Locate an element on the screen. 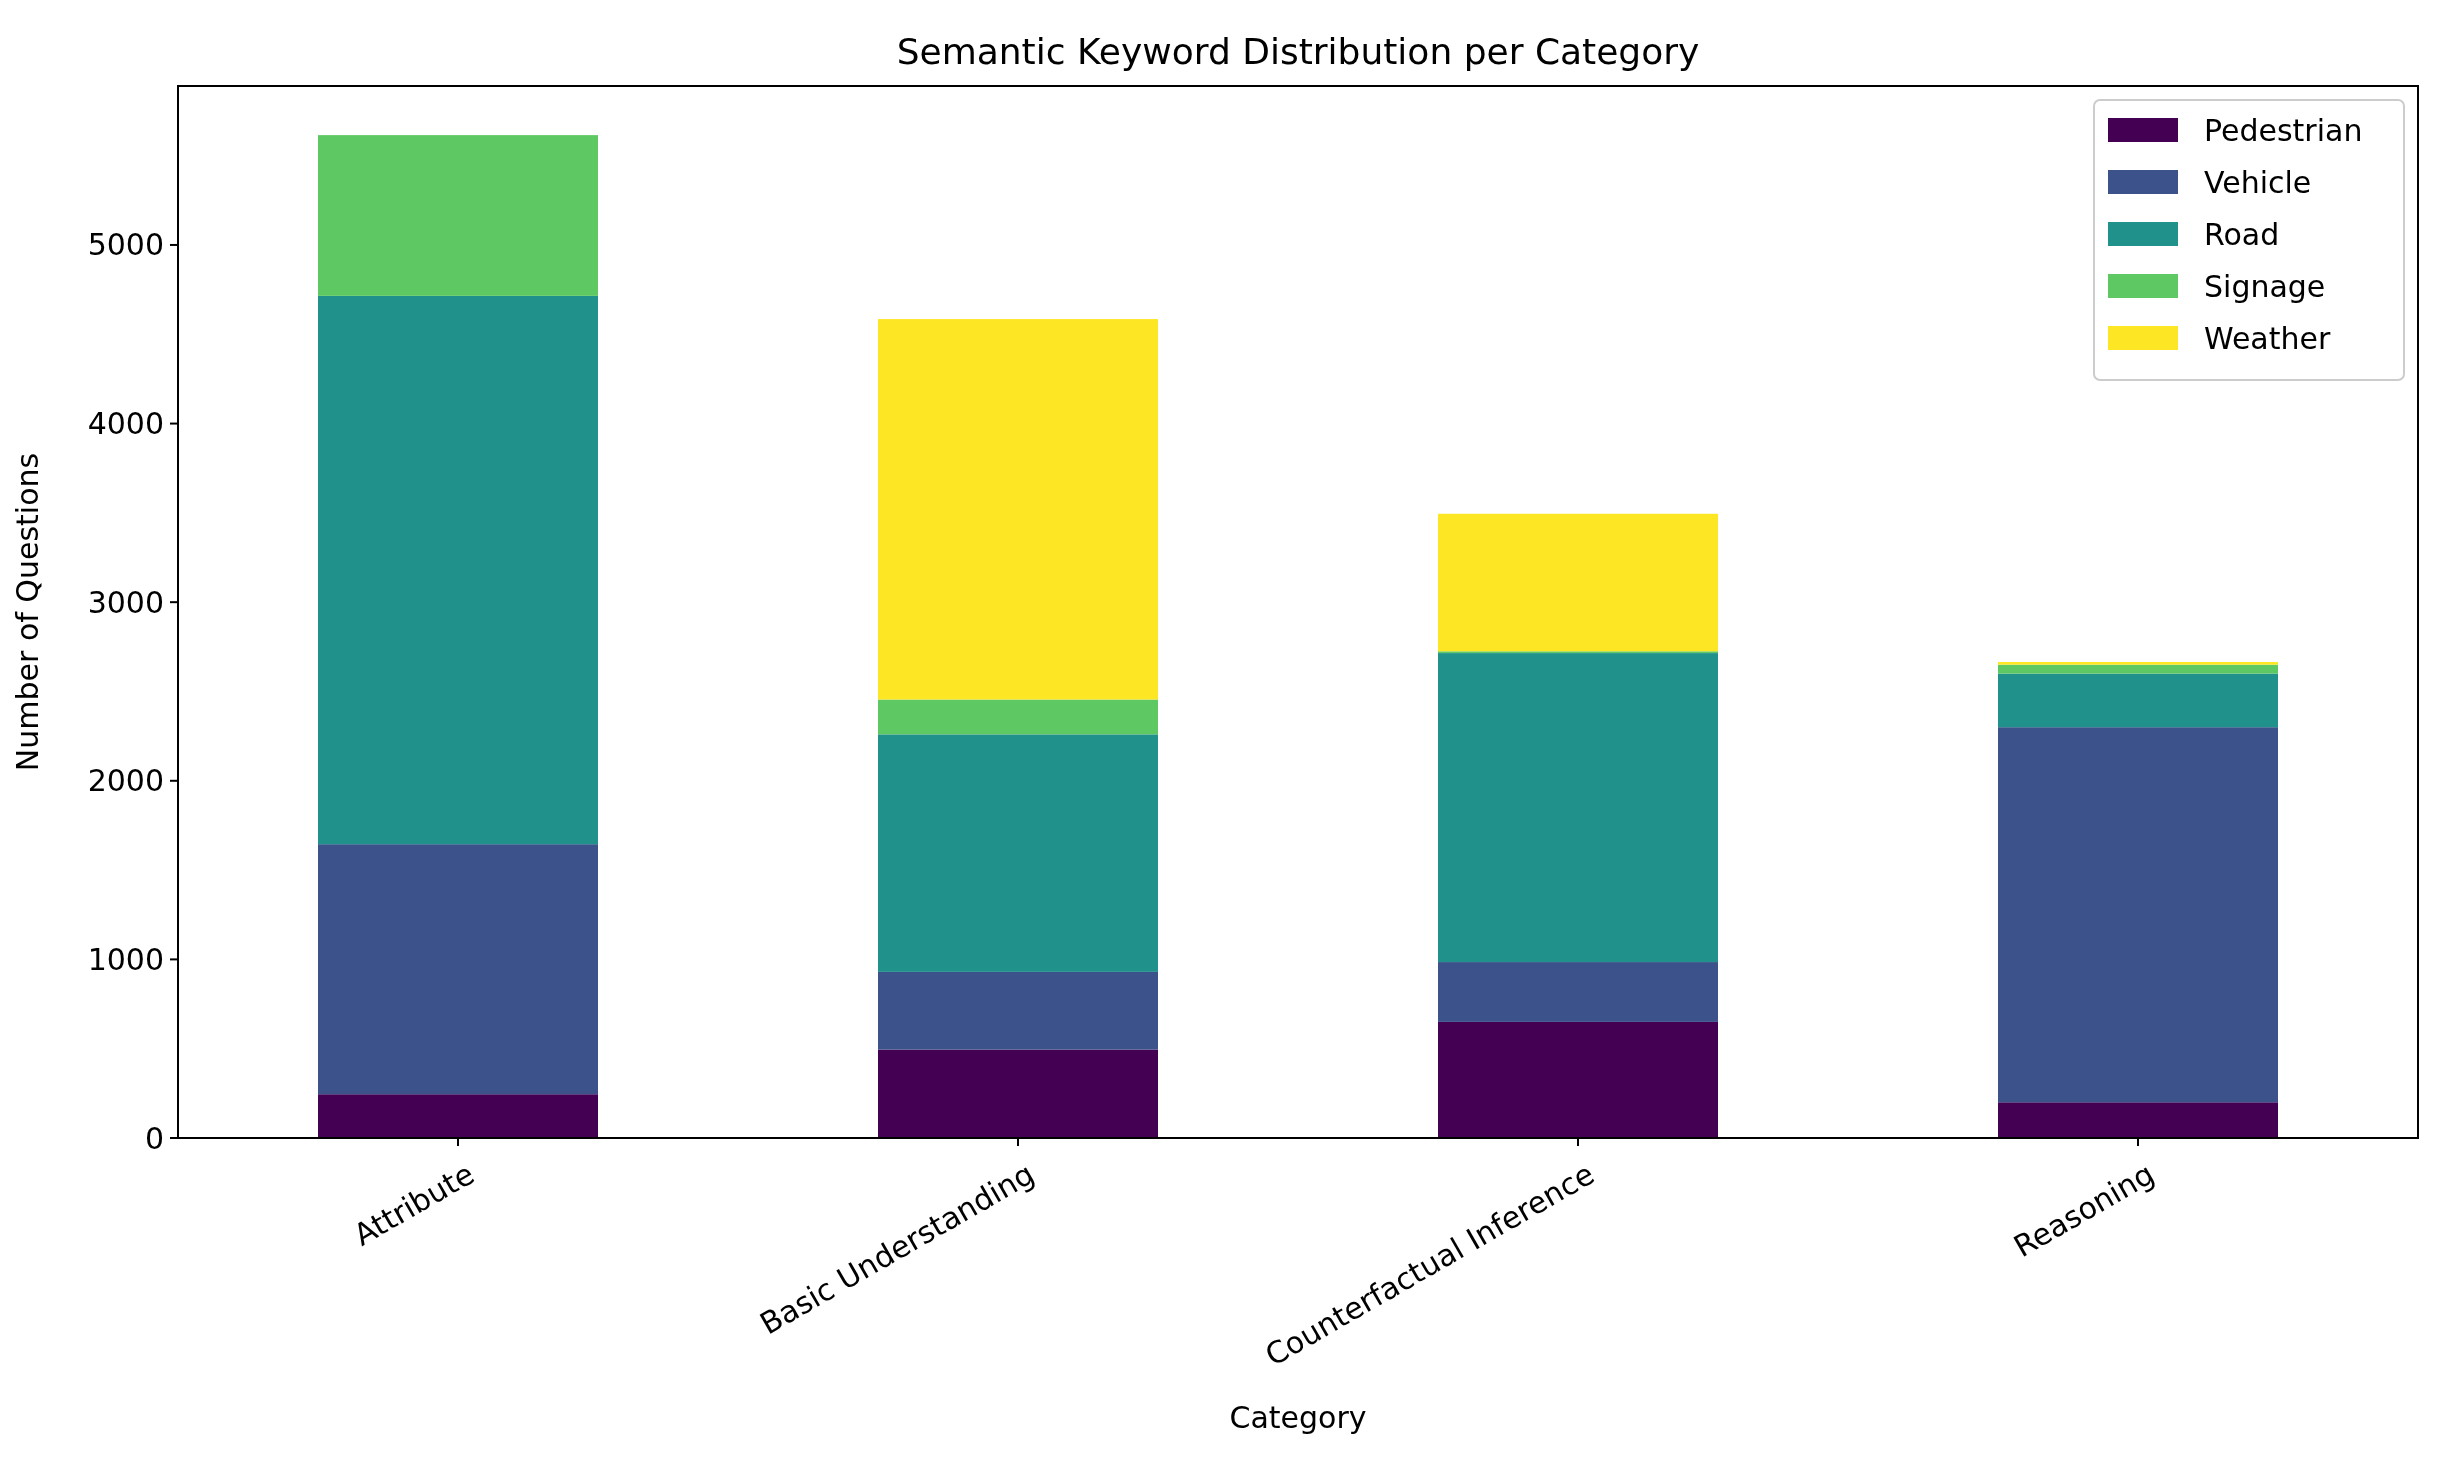 This screenshot has height=1458, width=2447. y-tick-label: 3000 is located at coordinates (125, 602).